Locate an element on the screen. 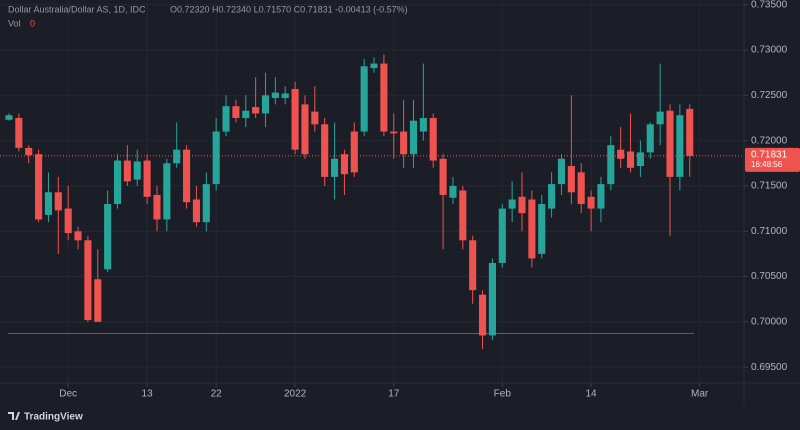 The width and height of the screenshot is (800, 430). last-price-box is located at coordinates (772, 159).